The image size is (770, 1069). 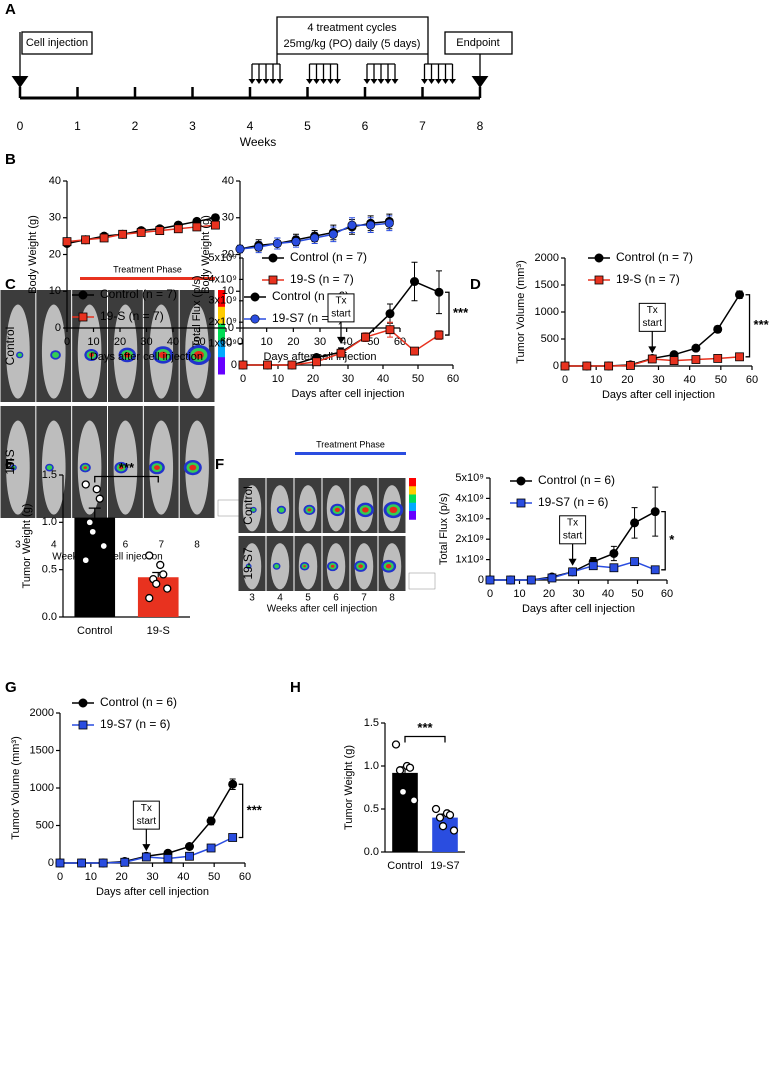 What do you see at coordinates (10, 284) in the screenshot?
I see `panel-label: C` at bounding box center [10, 284].